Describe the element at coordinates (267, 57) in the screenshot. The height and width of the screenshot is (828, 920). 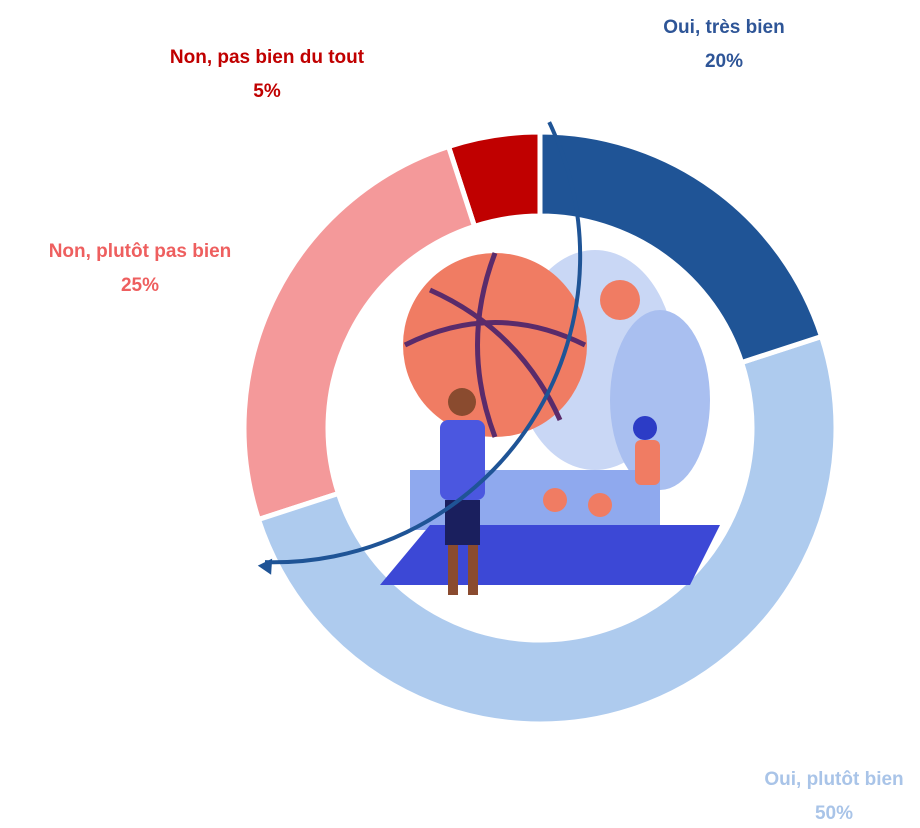
I see `category-label: Non, pas bien du tout` at that location.